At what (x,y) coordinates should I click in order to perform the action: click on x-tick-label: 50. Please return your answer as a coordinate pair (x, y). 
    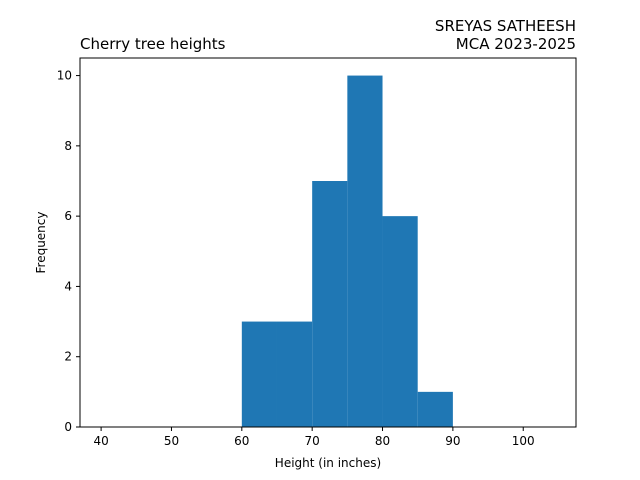
    Looking at the image, I should click on (171, 441).